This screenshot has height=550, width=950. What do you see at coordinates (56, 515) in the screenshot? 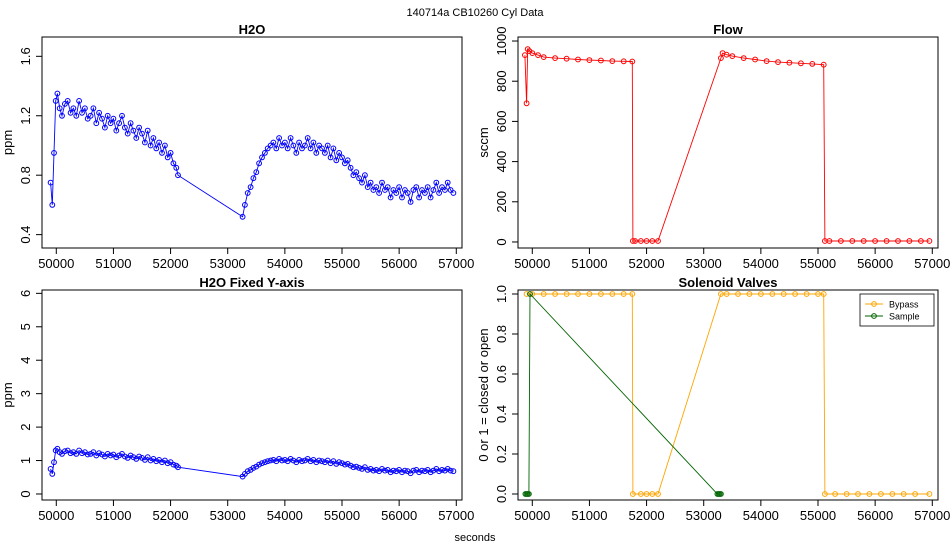
I see `x-tick-label: 50000` at bounding box center [56, 515].